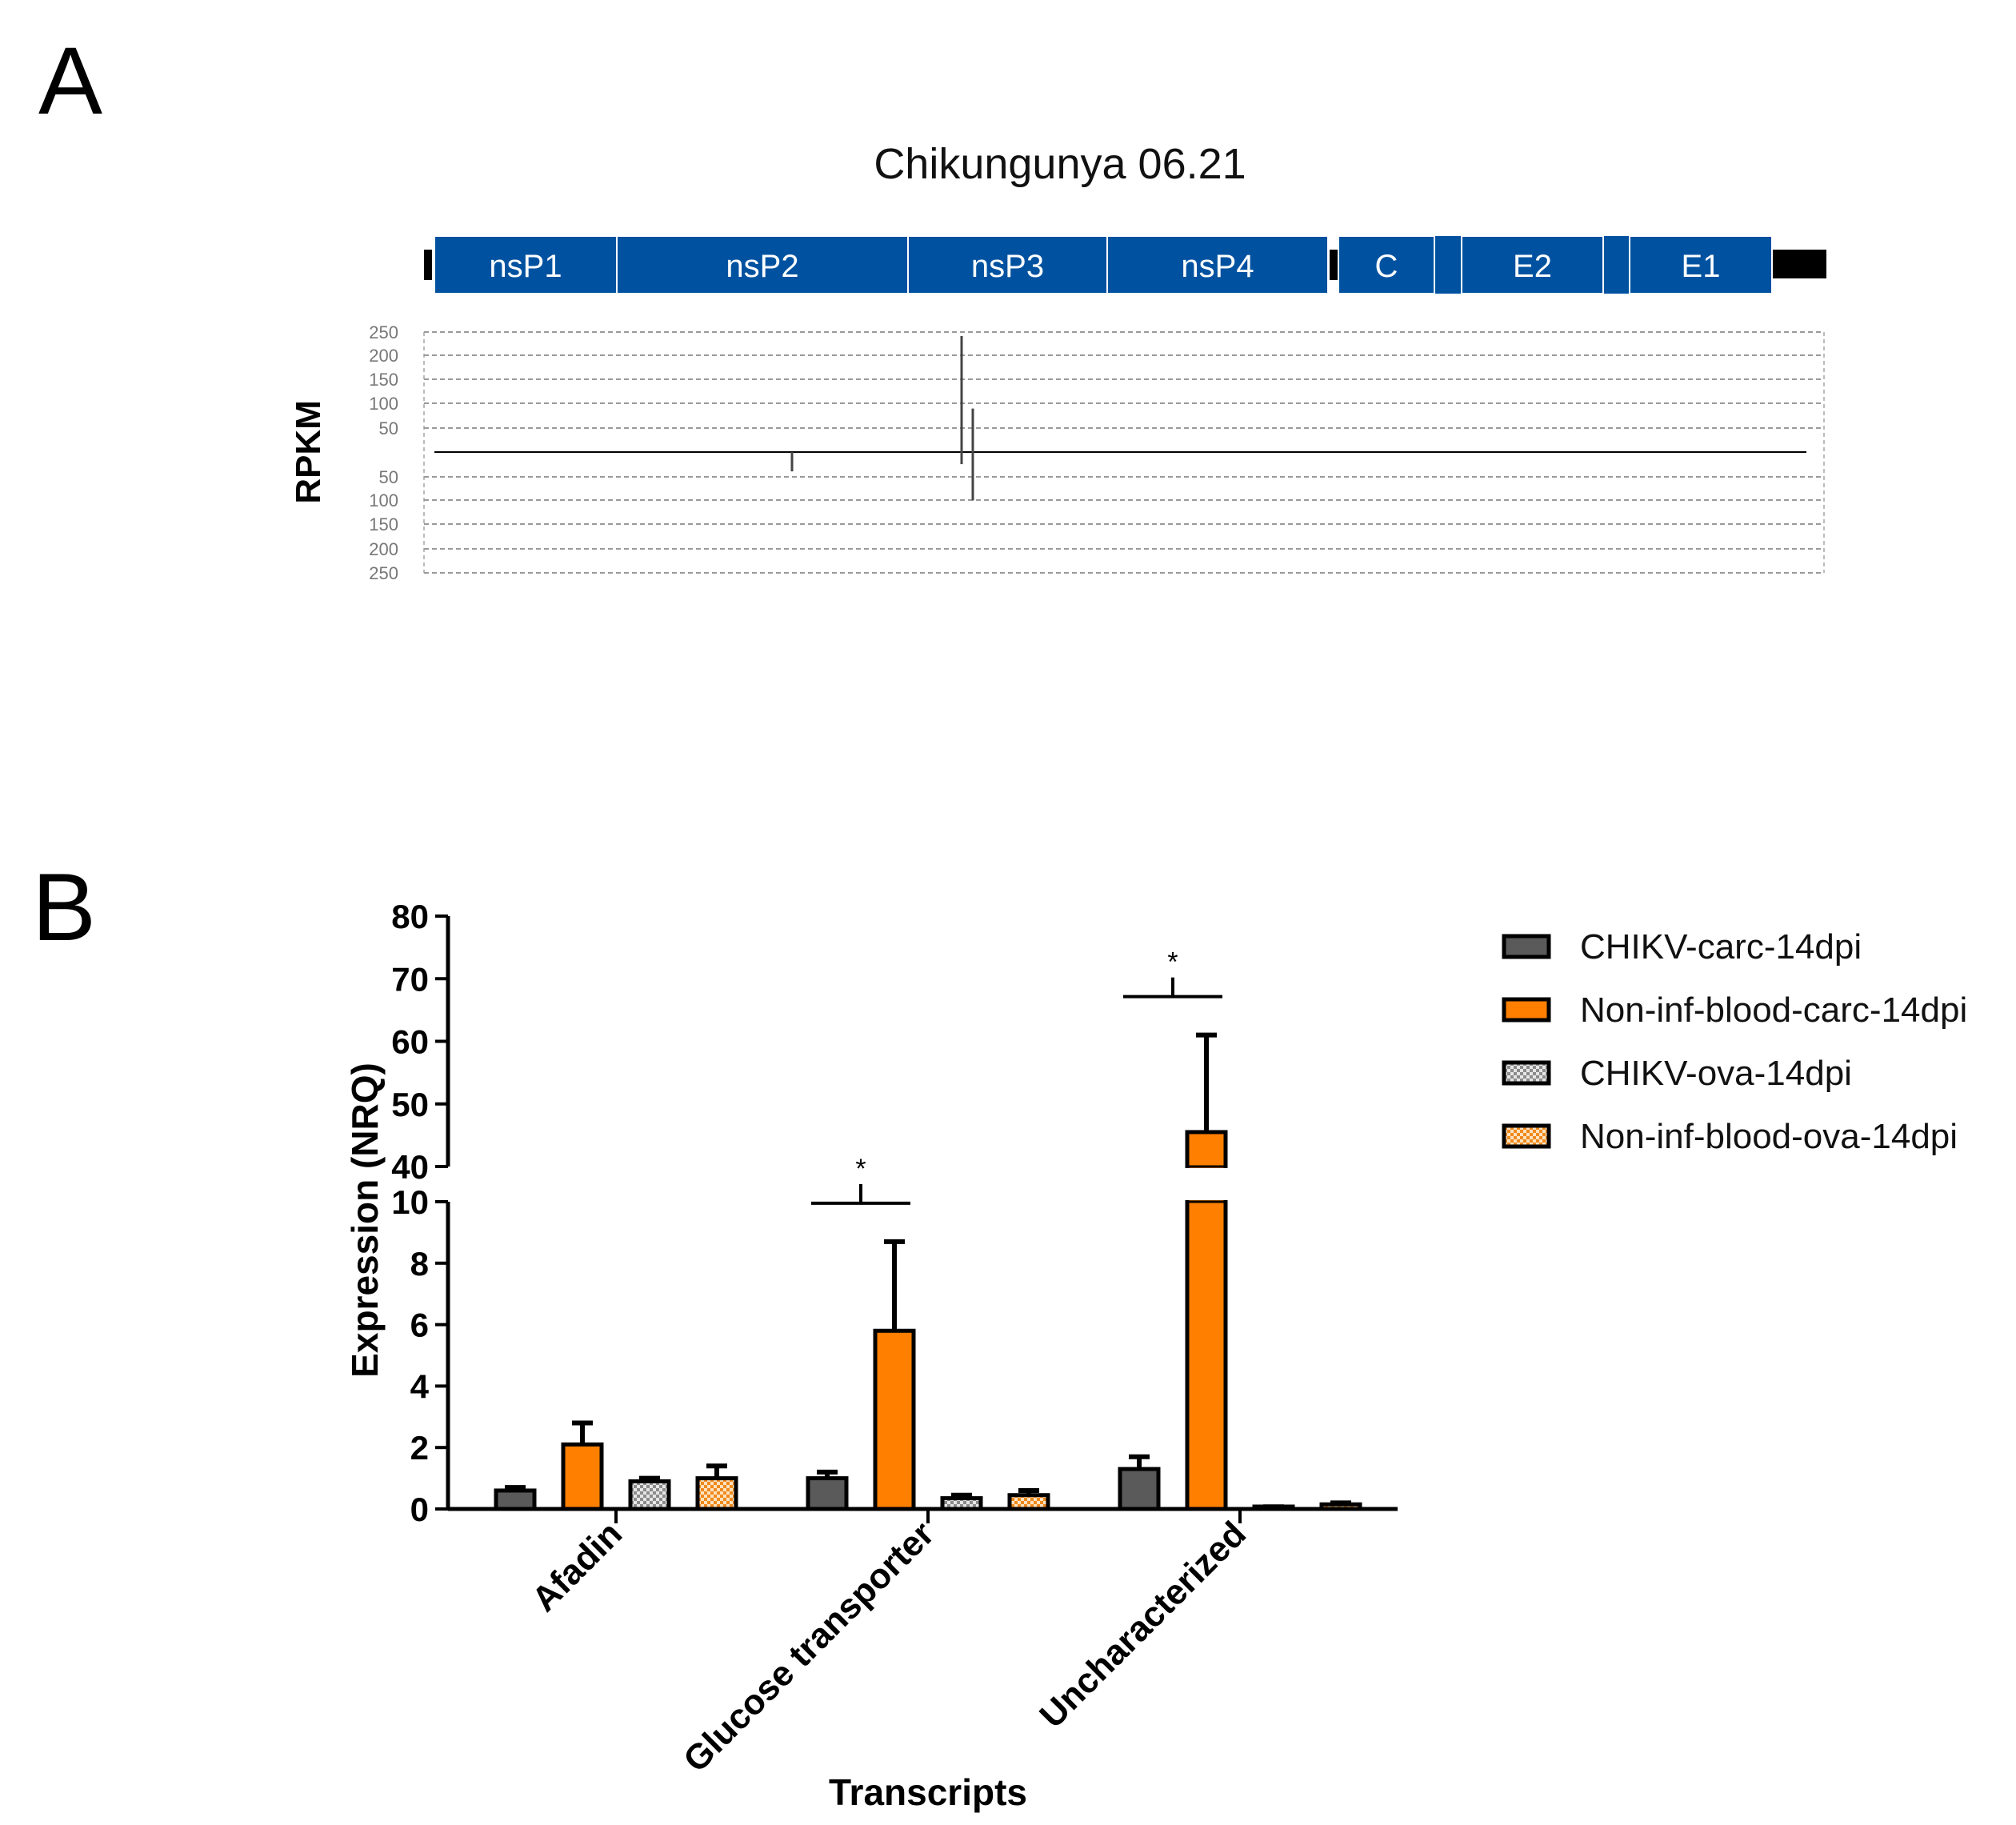 The image size is (2016, 1825). I want to click on y-tick-label: 4, so click(420, 1386).